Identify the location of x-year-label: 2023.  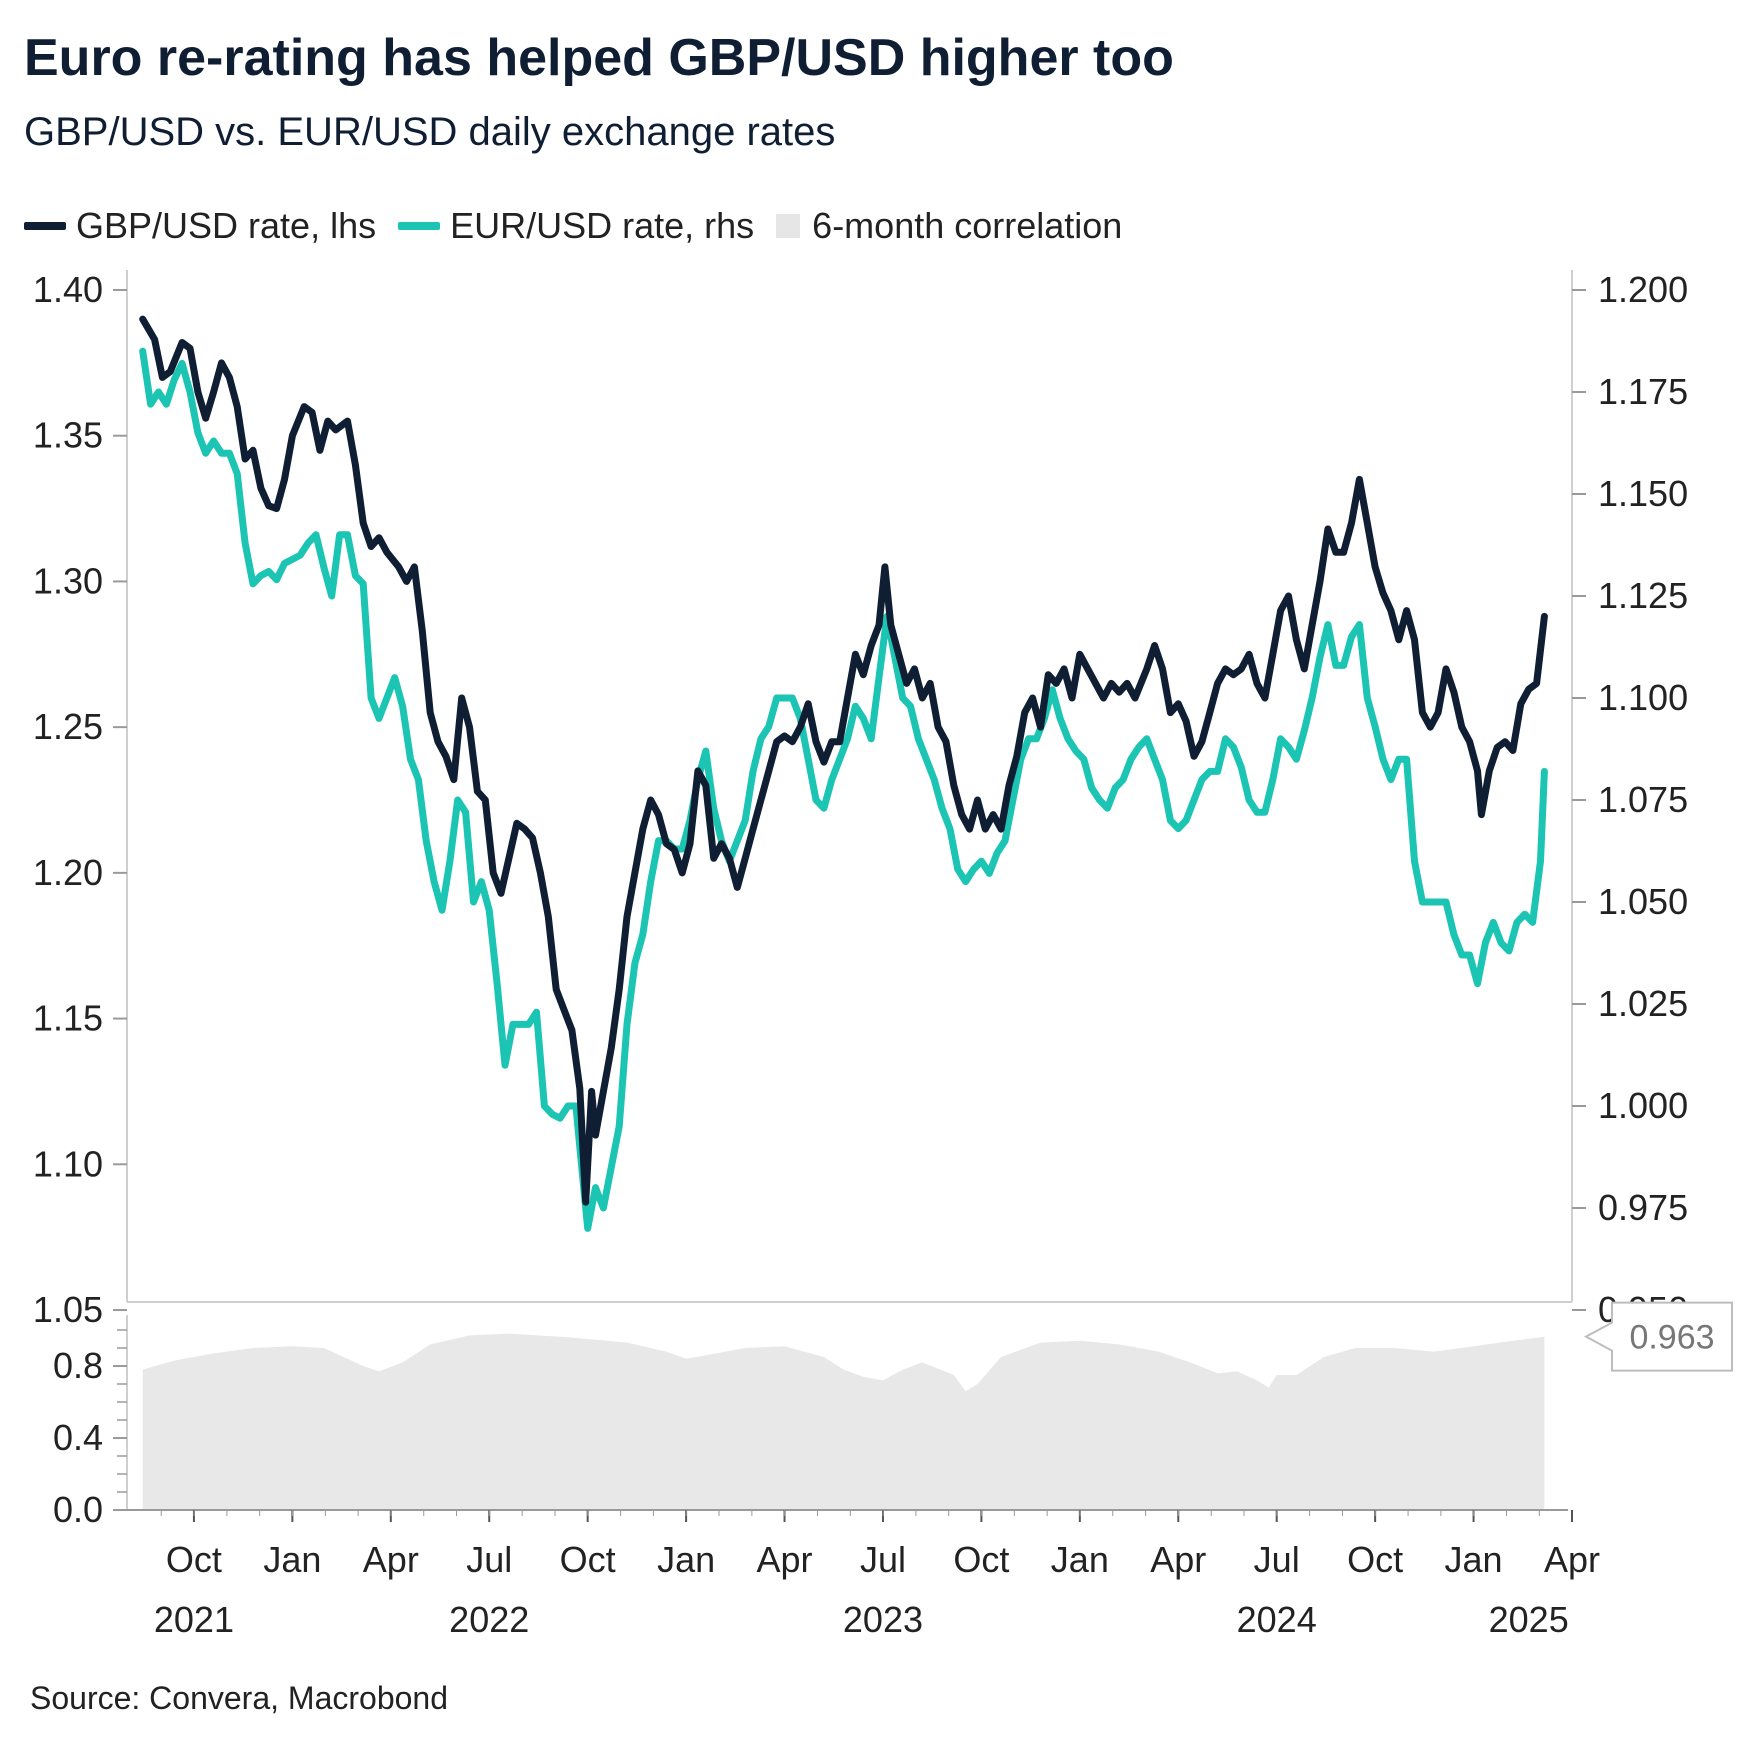
(883, 1619).